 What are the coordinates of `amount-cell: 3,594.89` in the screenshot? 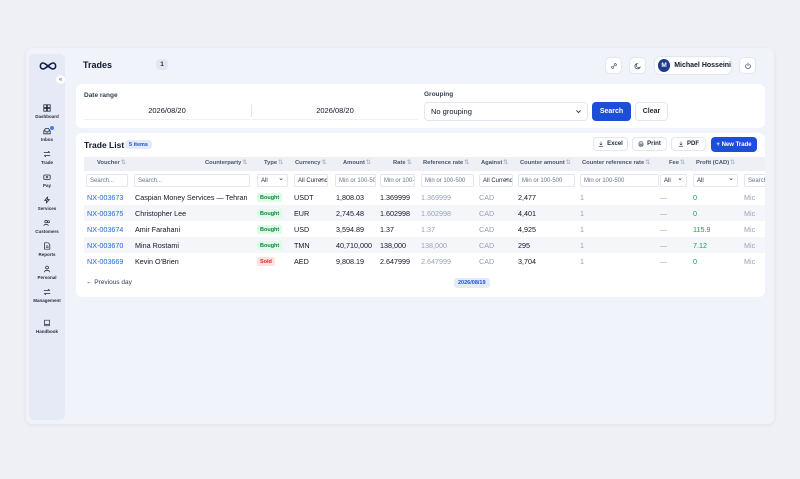 It's located at (350, 229).